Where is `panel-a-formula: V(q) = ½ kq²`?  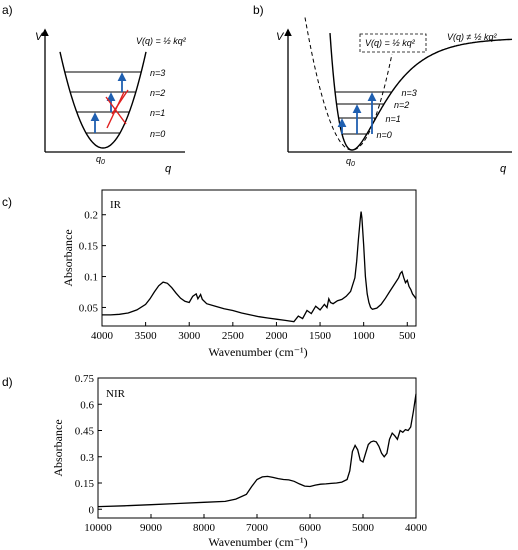 panel-a-formula: V(q) = ½ kq² is located at coordinates (161, 41).